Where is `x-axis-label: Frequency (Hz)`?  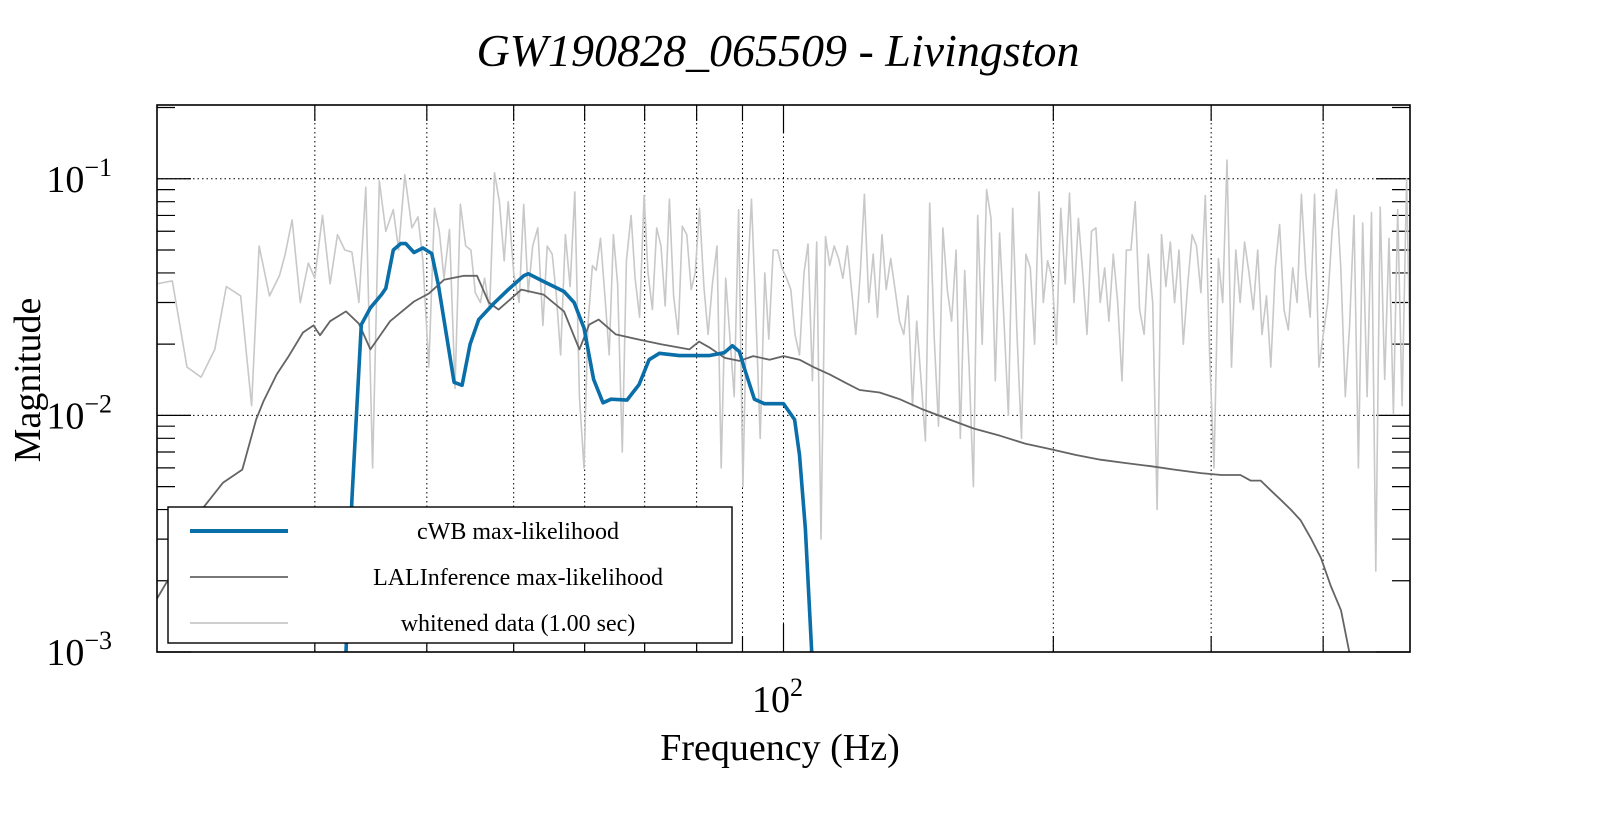 x-axis-label: Frequency (Hz) is located at coordinates (780, 748).